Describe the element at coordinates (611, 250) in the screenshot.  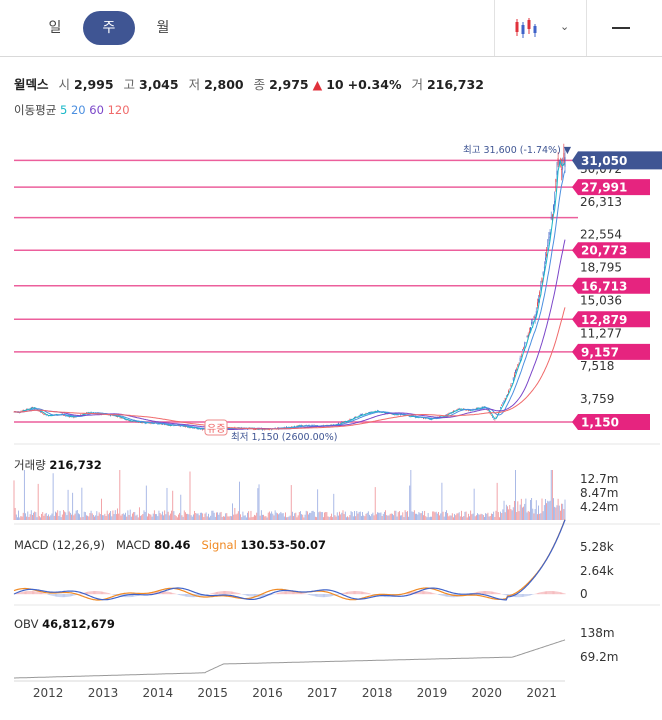
I see `price-level-tag` at that location.